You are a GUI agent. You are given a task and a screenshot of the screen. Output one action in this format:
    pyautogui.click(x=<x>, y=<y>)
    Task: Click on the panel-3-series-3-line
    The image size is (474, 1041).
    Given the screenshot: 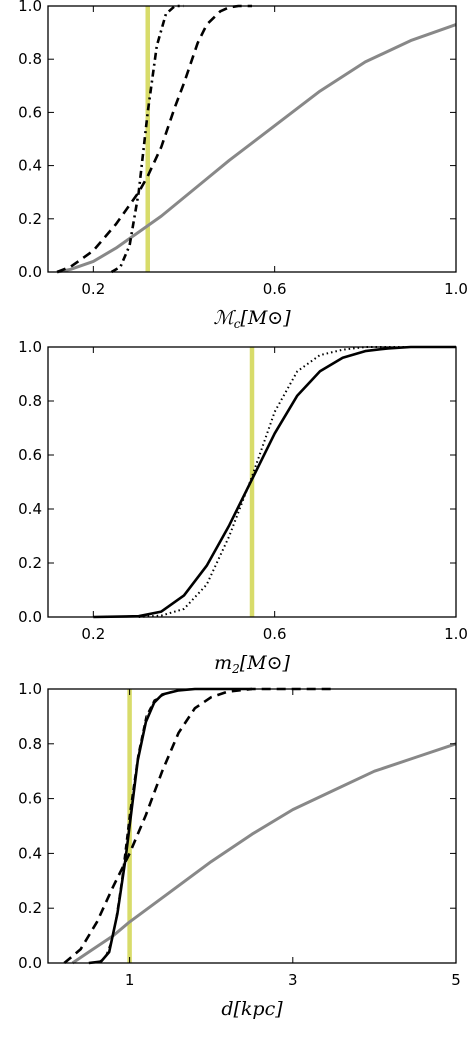 What is the action you would take?
    pyautogui.click(x=170, y=826)
    